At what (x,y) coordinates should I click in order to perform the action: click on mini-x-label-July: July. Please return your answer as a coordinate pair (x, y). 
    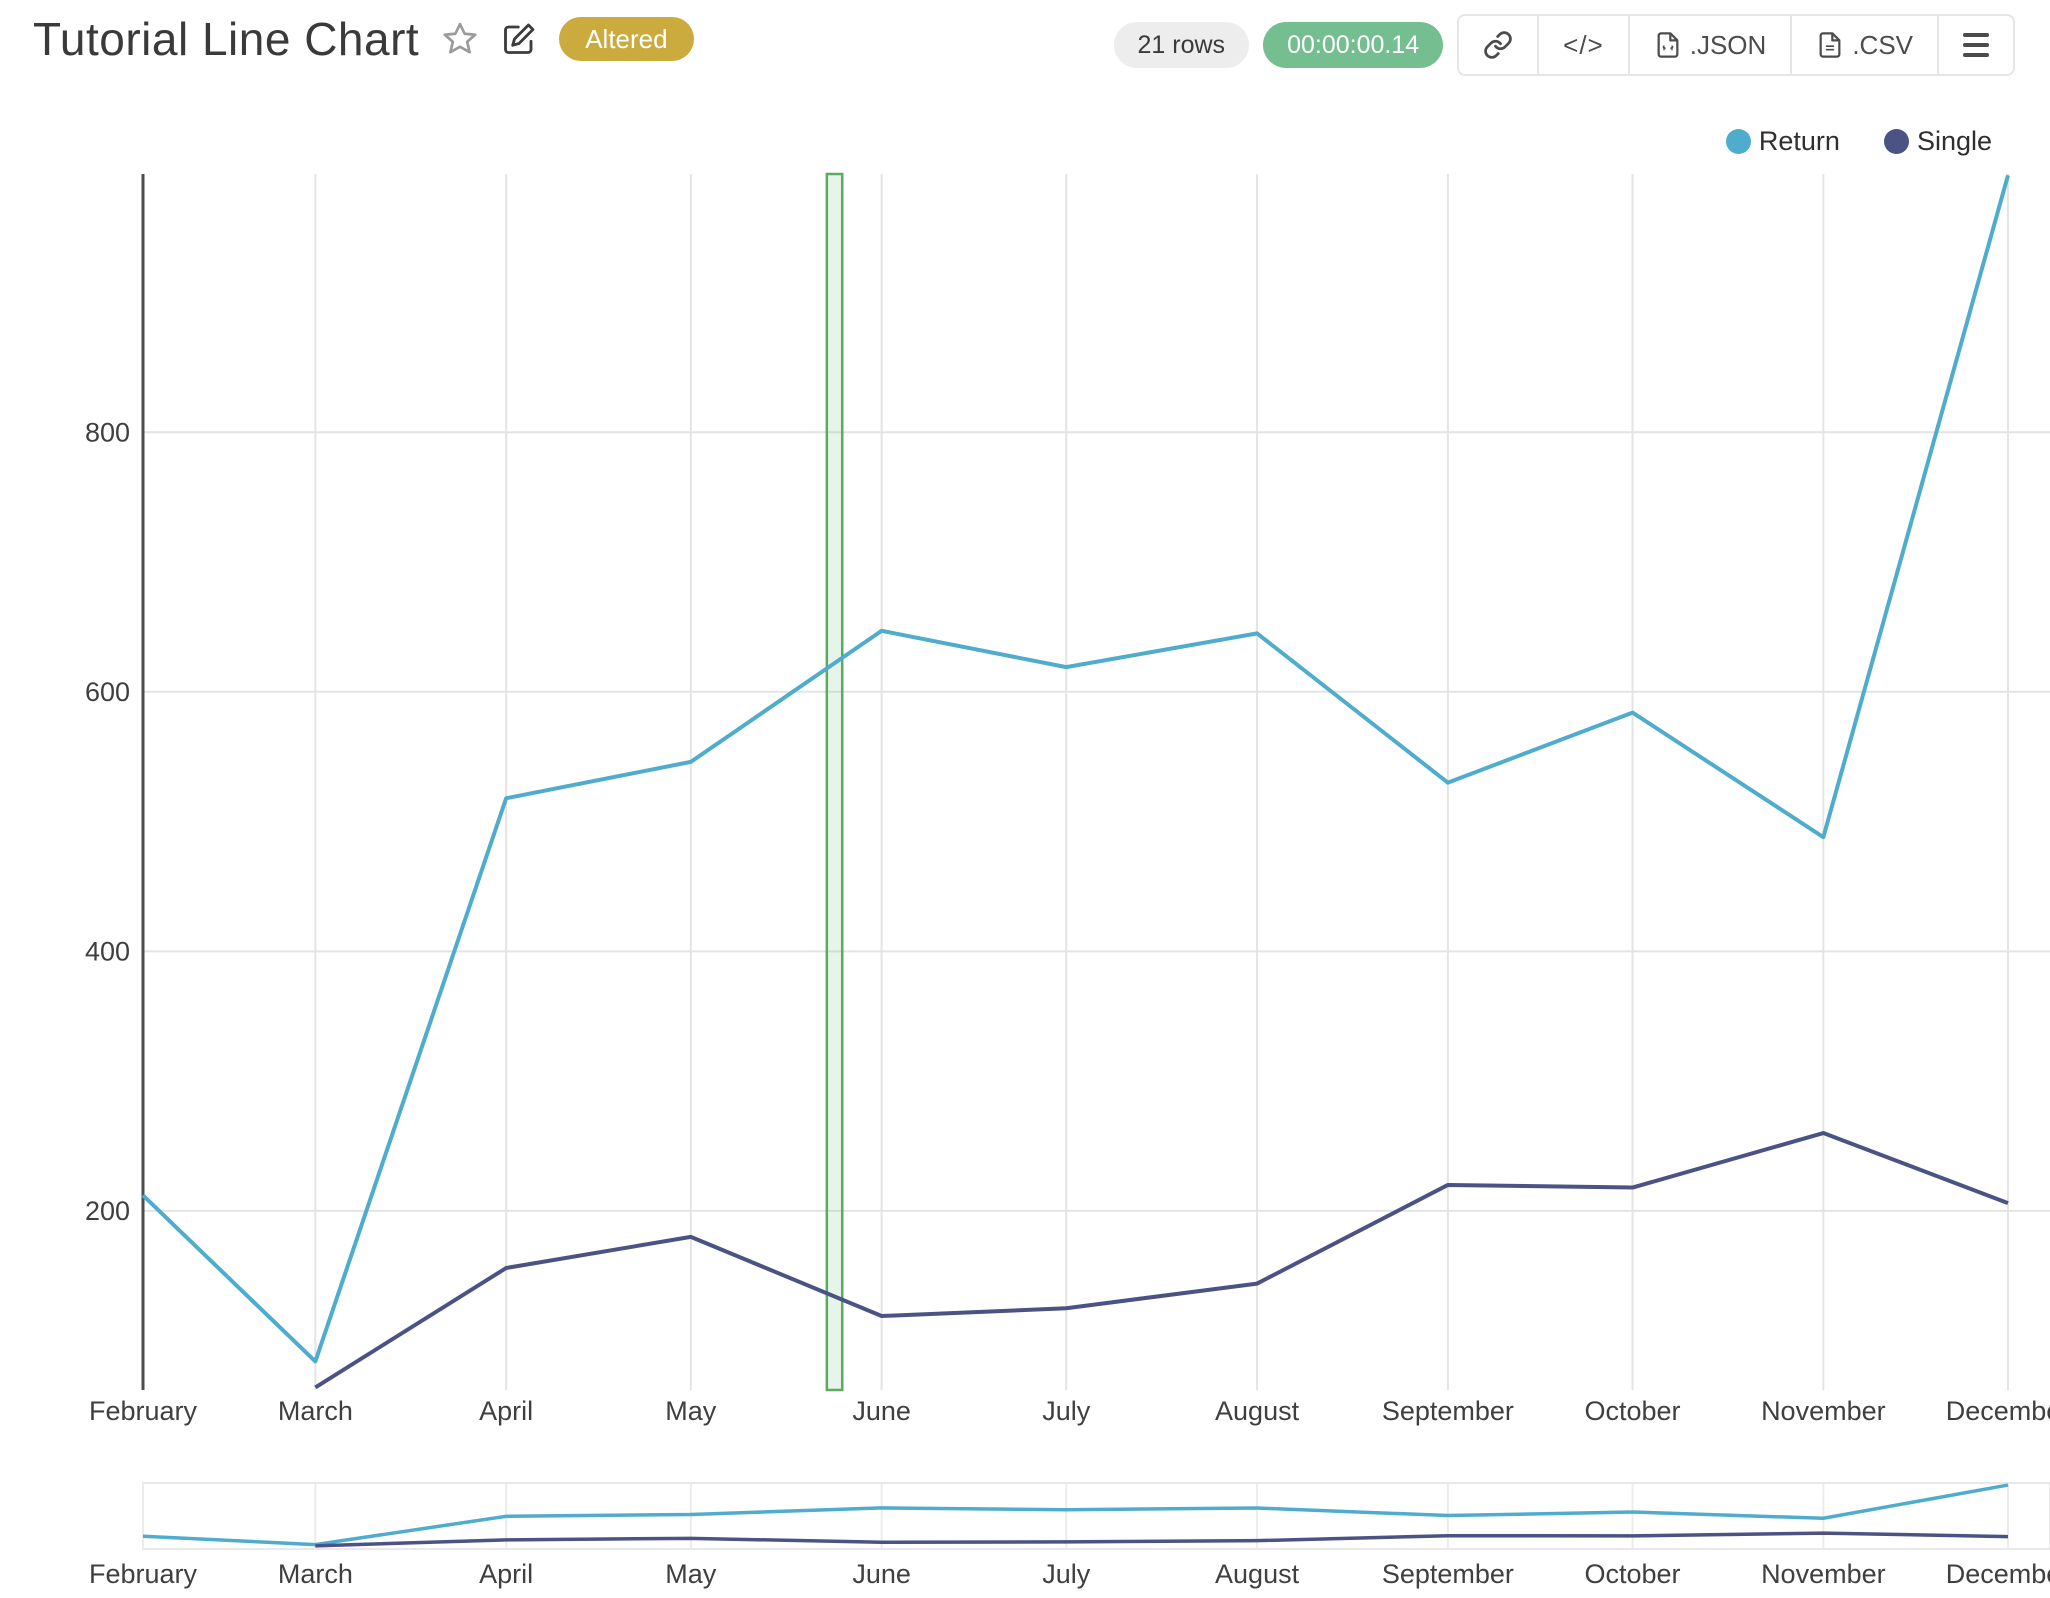
    Looking at the image, I should click on (1066, 1574).